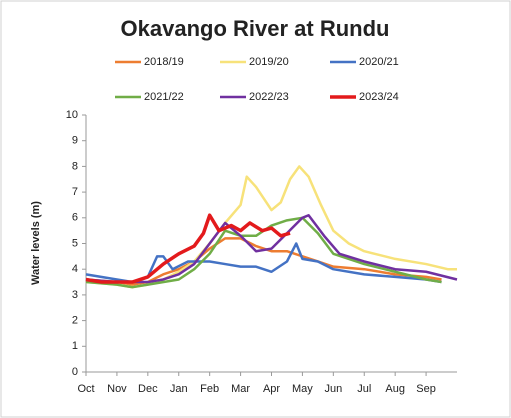  Describe the element at coordinates (426, 389) in the screenshot. I see `x-tick-label: Sep` at that location.